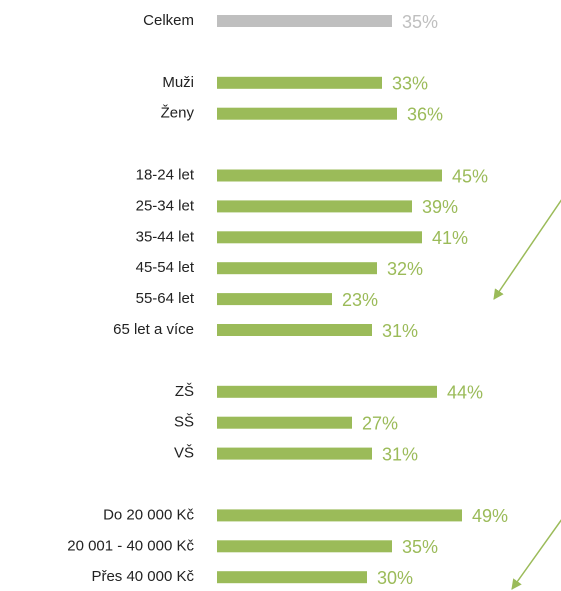 The width and height of the screenshot is (561, 591). What do you see at coordinates (395, 578) in the screenshot?
I see `value-label: 30%` at bounding box center [395, 578].